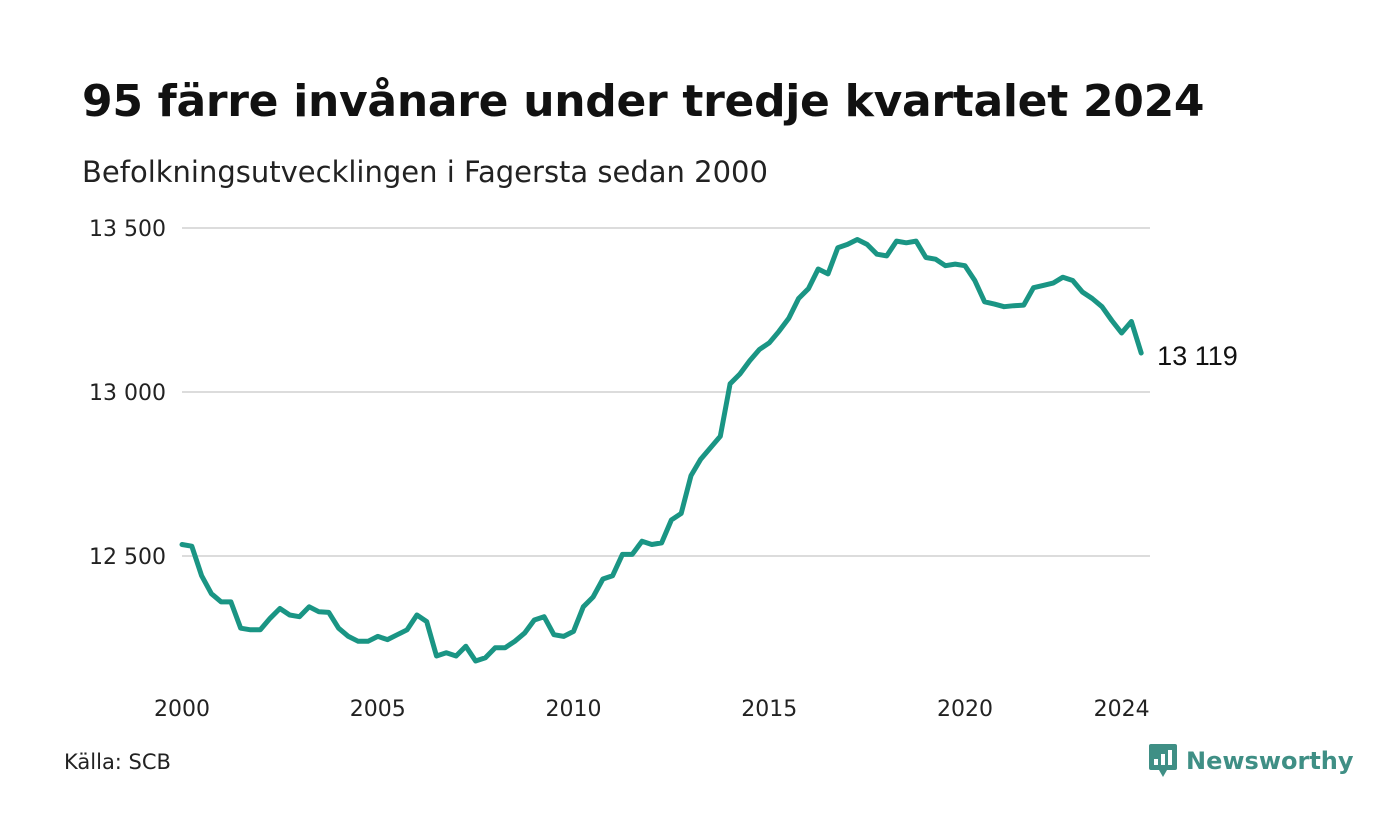  I want to click on y-axis-tick-labels: 12 500 13 000 13 500, so click(127, 393).